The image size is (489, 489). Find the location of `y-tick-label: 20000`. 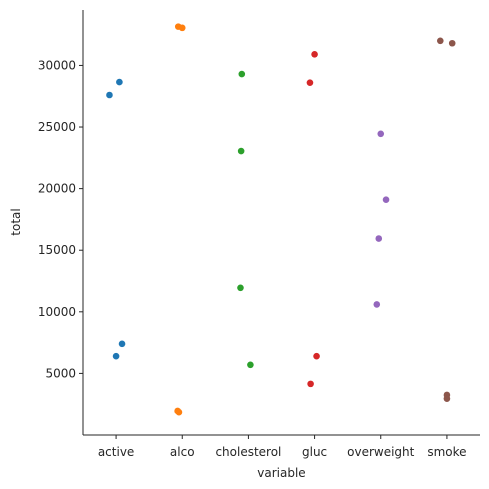

y-tick-label: 20000 is located at coordinates (57, 189).